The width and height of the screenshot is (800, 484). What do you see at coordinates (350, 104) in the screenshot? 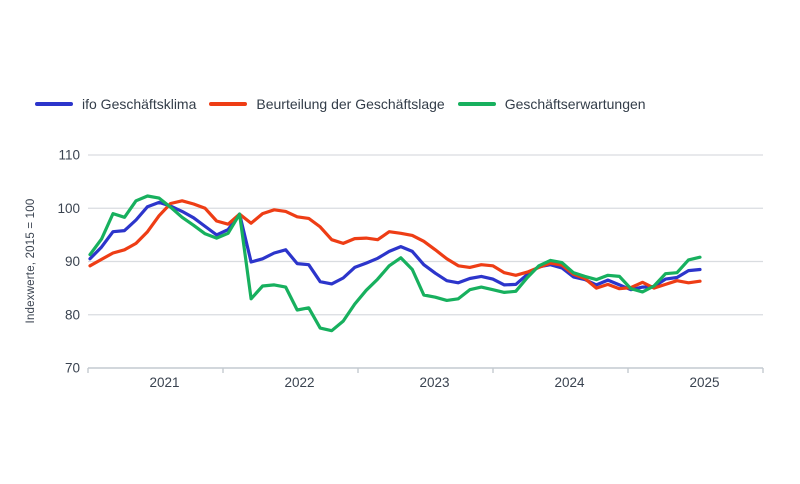
I see `legend-label-geschaeftslage: Beurteilung der Geschäftslage` at bounding box center [350, 104].